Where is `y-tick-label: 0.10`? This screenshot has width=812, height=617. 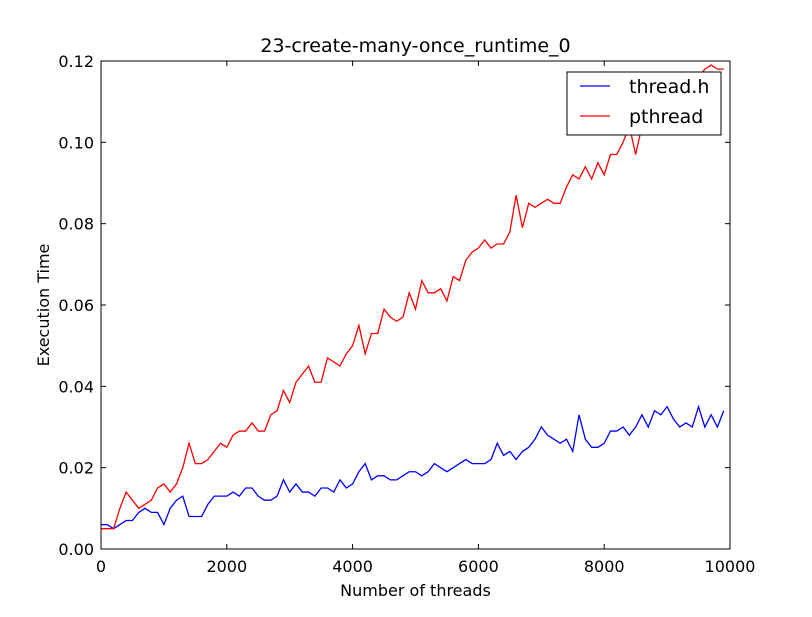 y-tick-label: 0.10 is located at coordinates (76, 142).